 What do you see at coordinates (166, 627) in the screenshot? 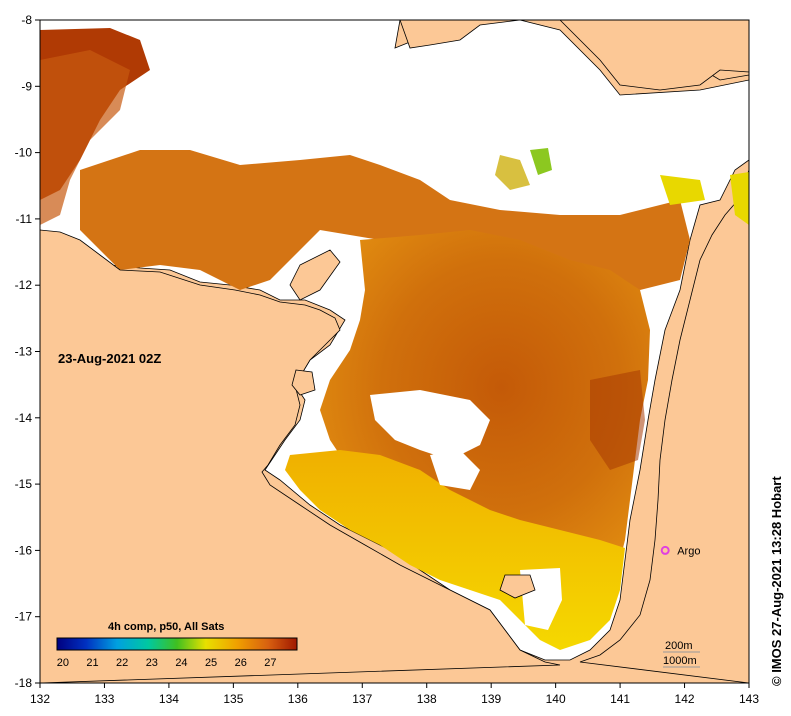
I see `colorbar-title: 4h comp, p50, All Sats` at bounding box center [166, 627].